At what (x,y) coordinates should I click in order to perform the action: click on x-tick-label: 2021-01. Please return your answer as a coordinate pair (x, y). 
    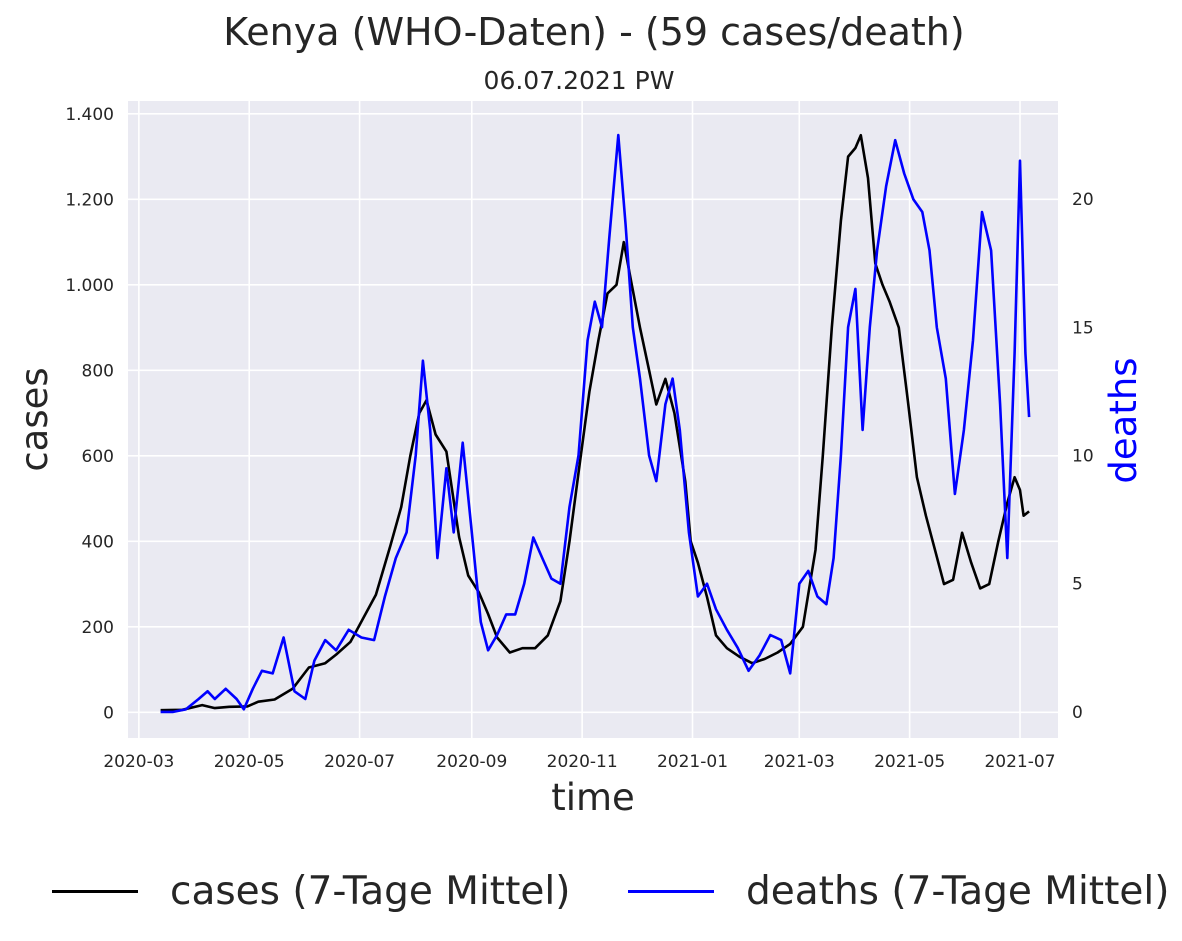
    Looking at the image, I should click on (692, 762).